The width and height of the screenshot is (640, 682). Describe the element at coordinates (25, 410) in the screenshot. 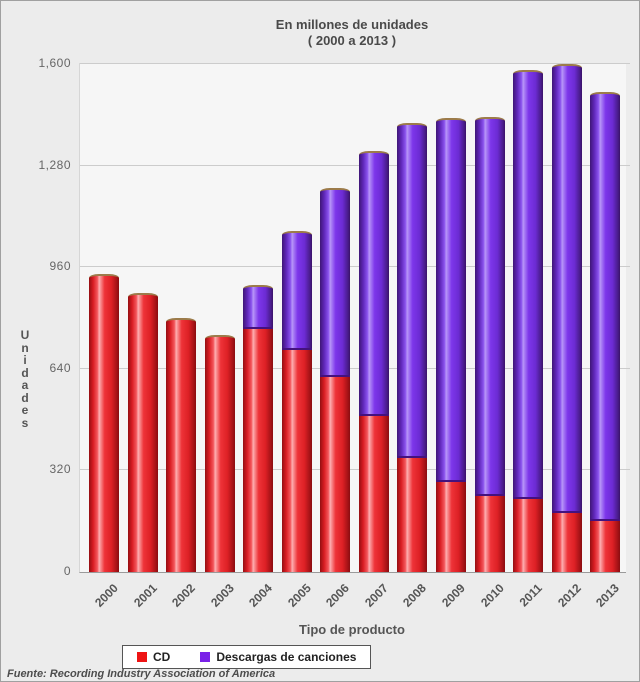

I see `y-axis-title-letter: e` at that location.